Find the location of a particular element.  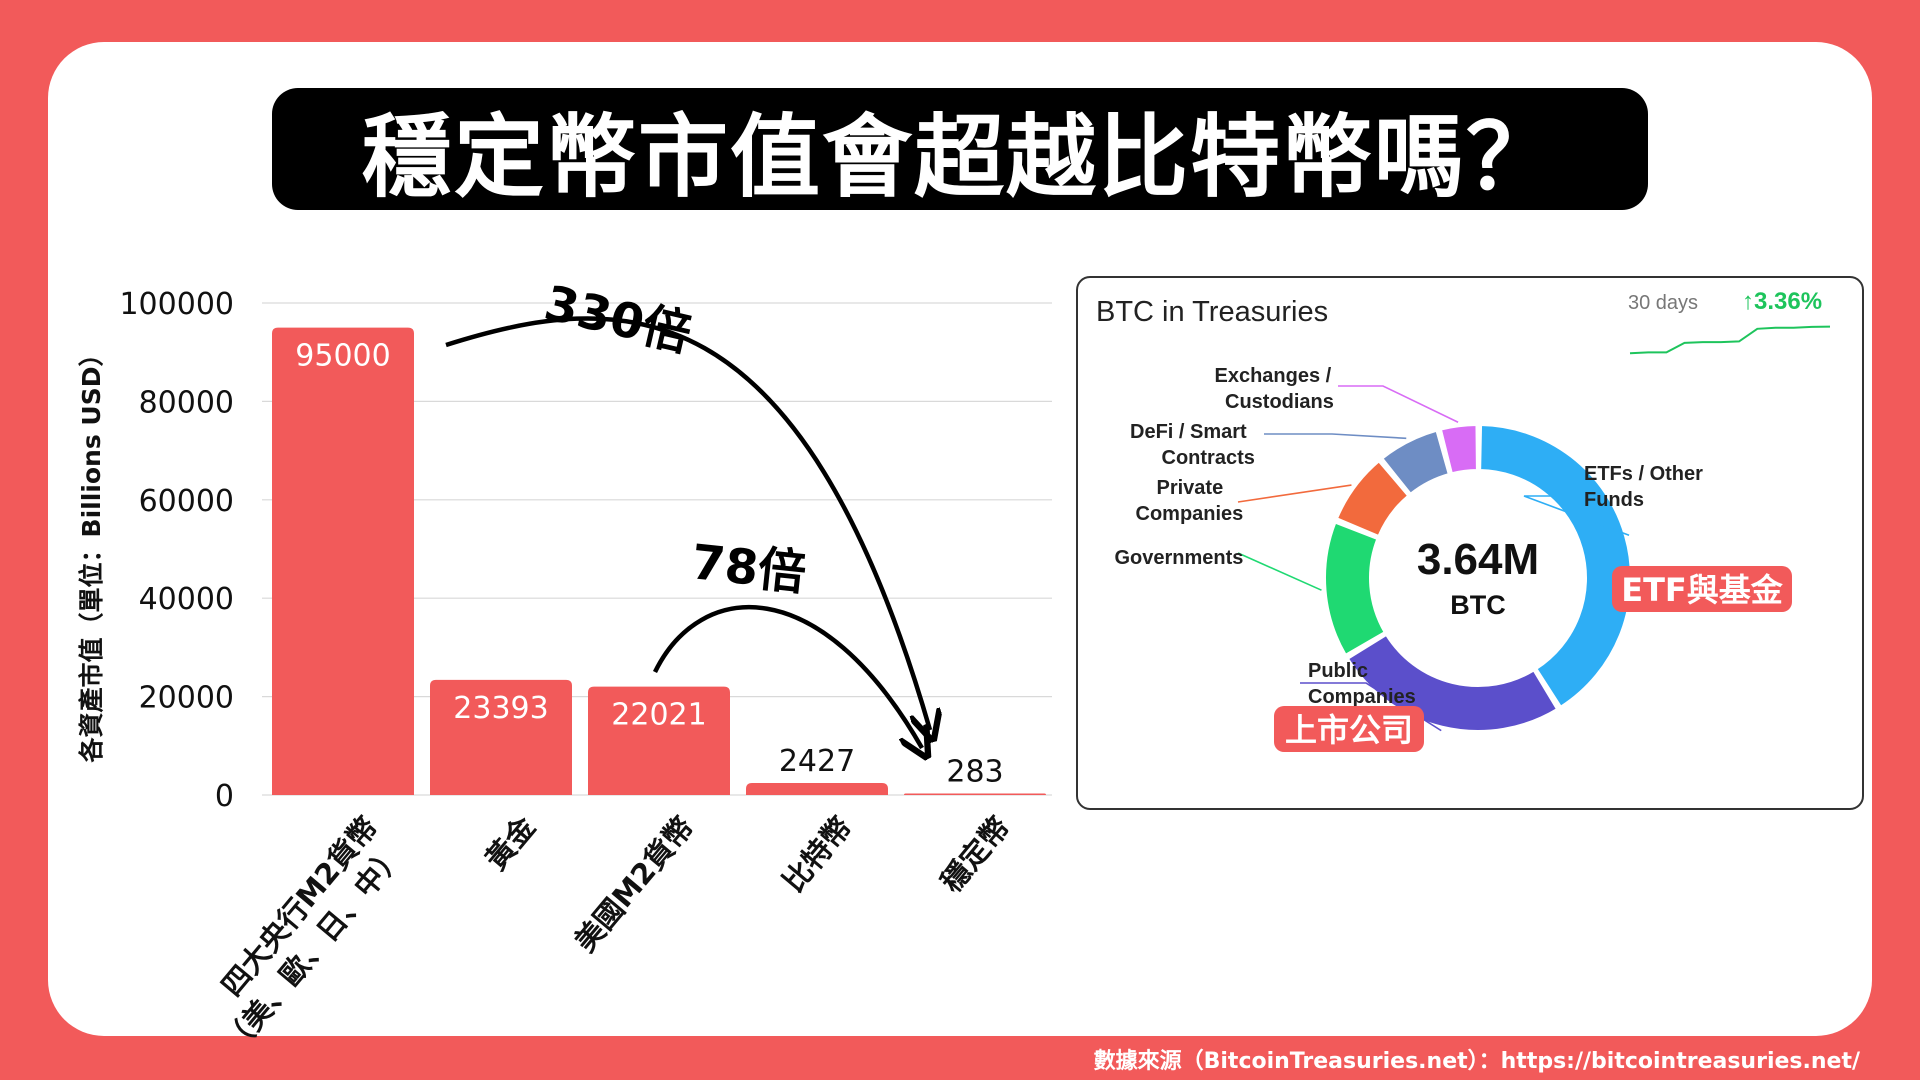

category-label-group: 比特幣 is located at coordinates (817, 854).